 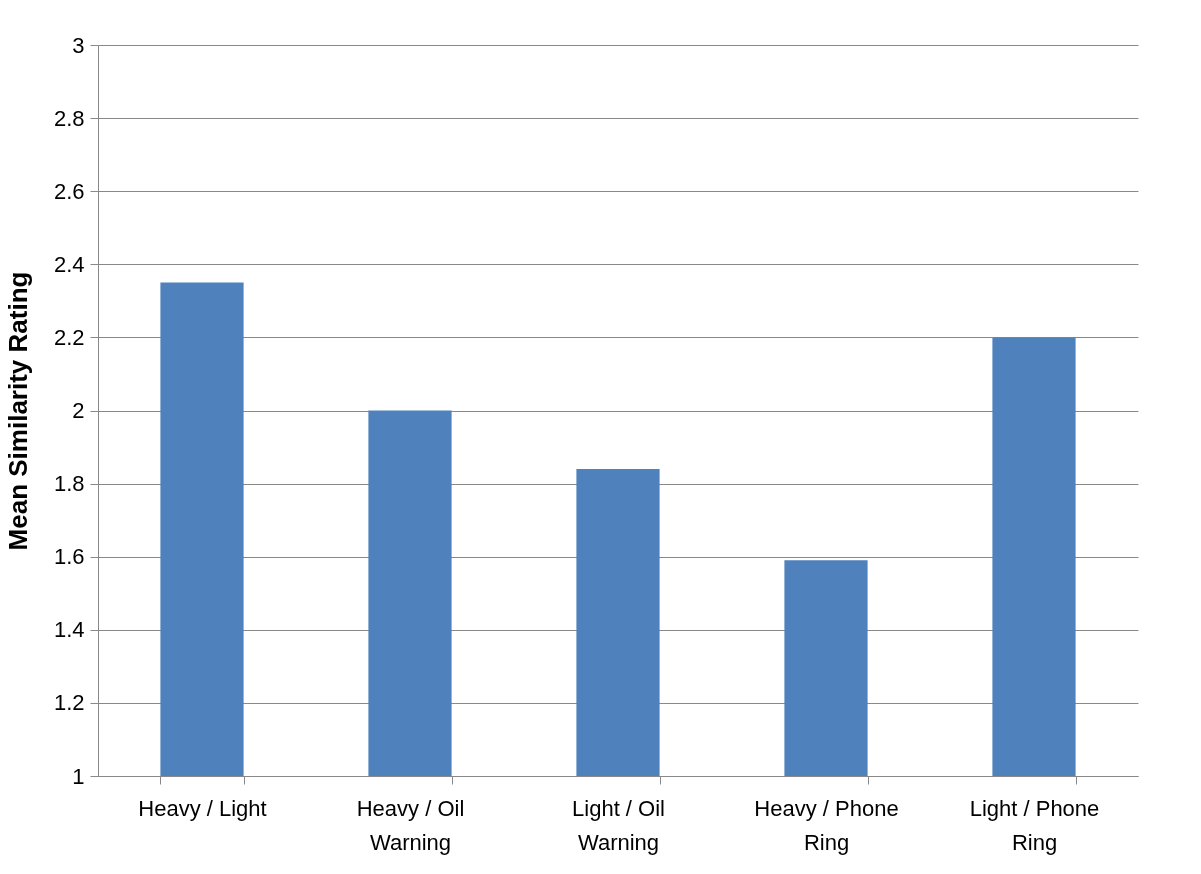 I want to click on x-tick-label: Light / Phone Ring, so click(x=1034, y=825).